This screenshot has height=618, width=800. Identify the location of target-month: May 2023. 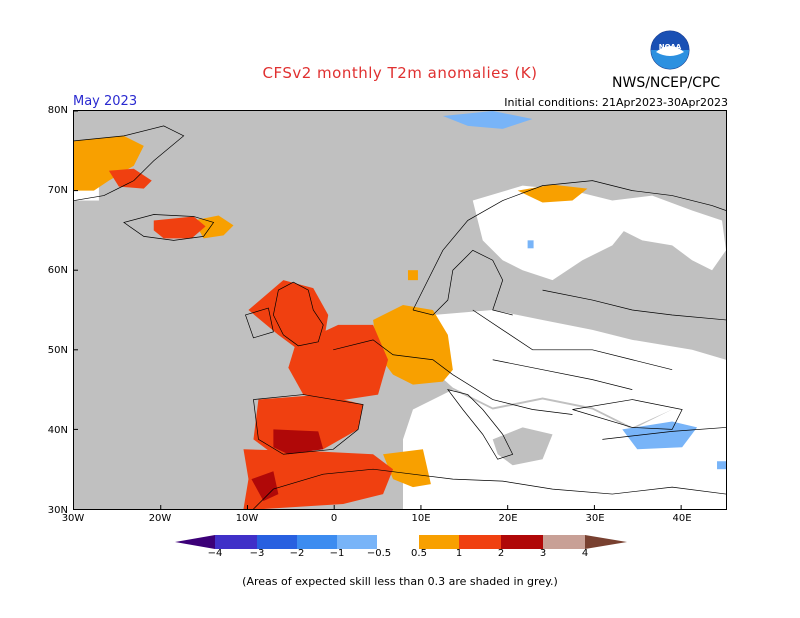
(105, 101).